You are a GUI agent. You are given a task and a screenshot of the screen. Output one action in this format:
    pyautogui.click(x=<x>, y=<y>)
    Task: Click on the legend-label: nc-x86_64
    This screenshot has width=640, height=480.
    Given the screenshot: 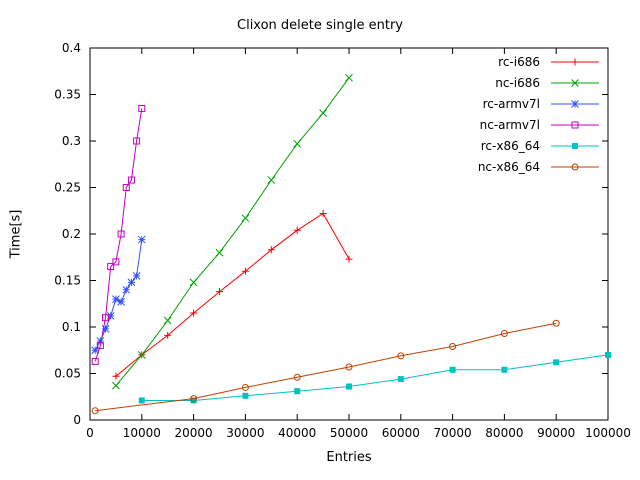 What is the action you would take?
    pyautogui.click(x=509, y=167)
    